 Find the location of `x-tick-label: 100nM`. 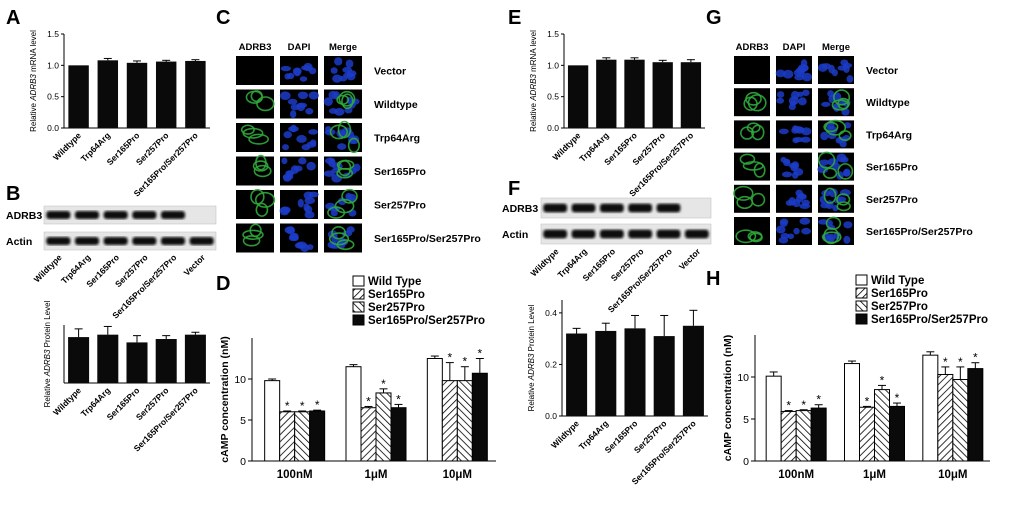

x-tick-label: 100nM is located at coordinates (295, 475).